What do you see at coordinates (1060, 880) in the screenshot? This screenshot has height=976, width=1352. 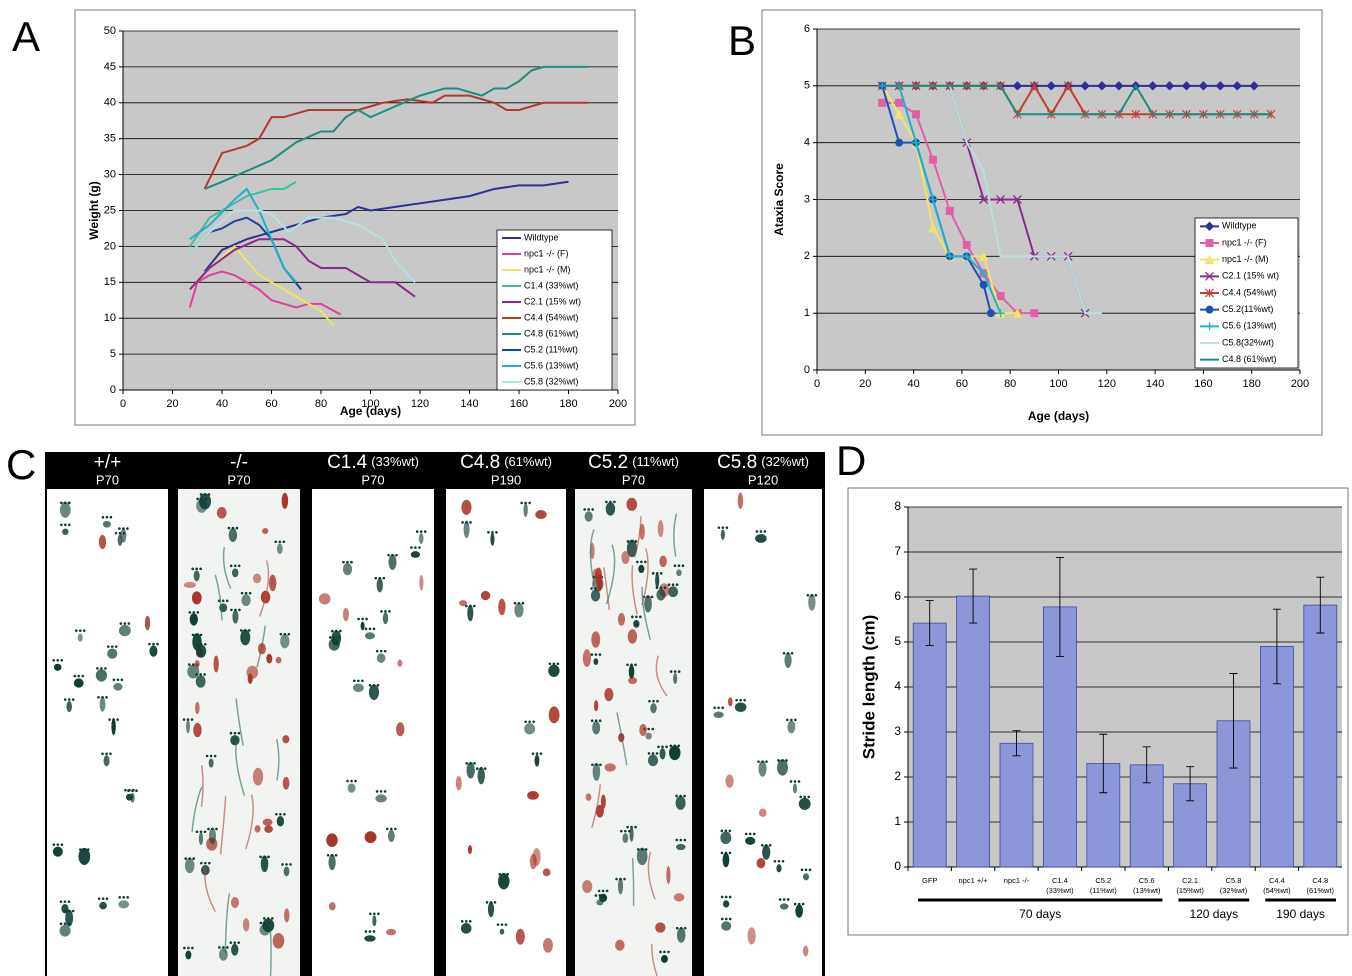 I see `x-tick-label: C1.4` at bounding box center [1060, 880].